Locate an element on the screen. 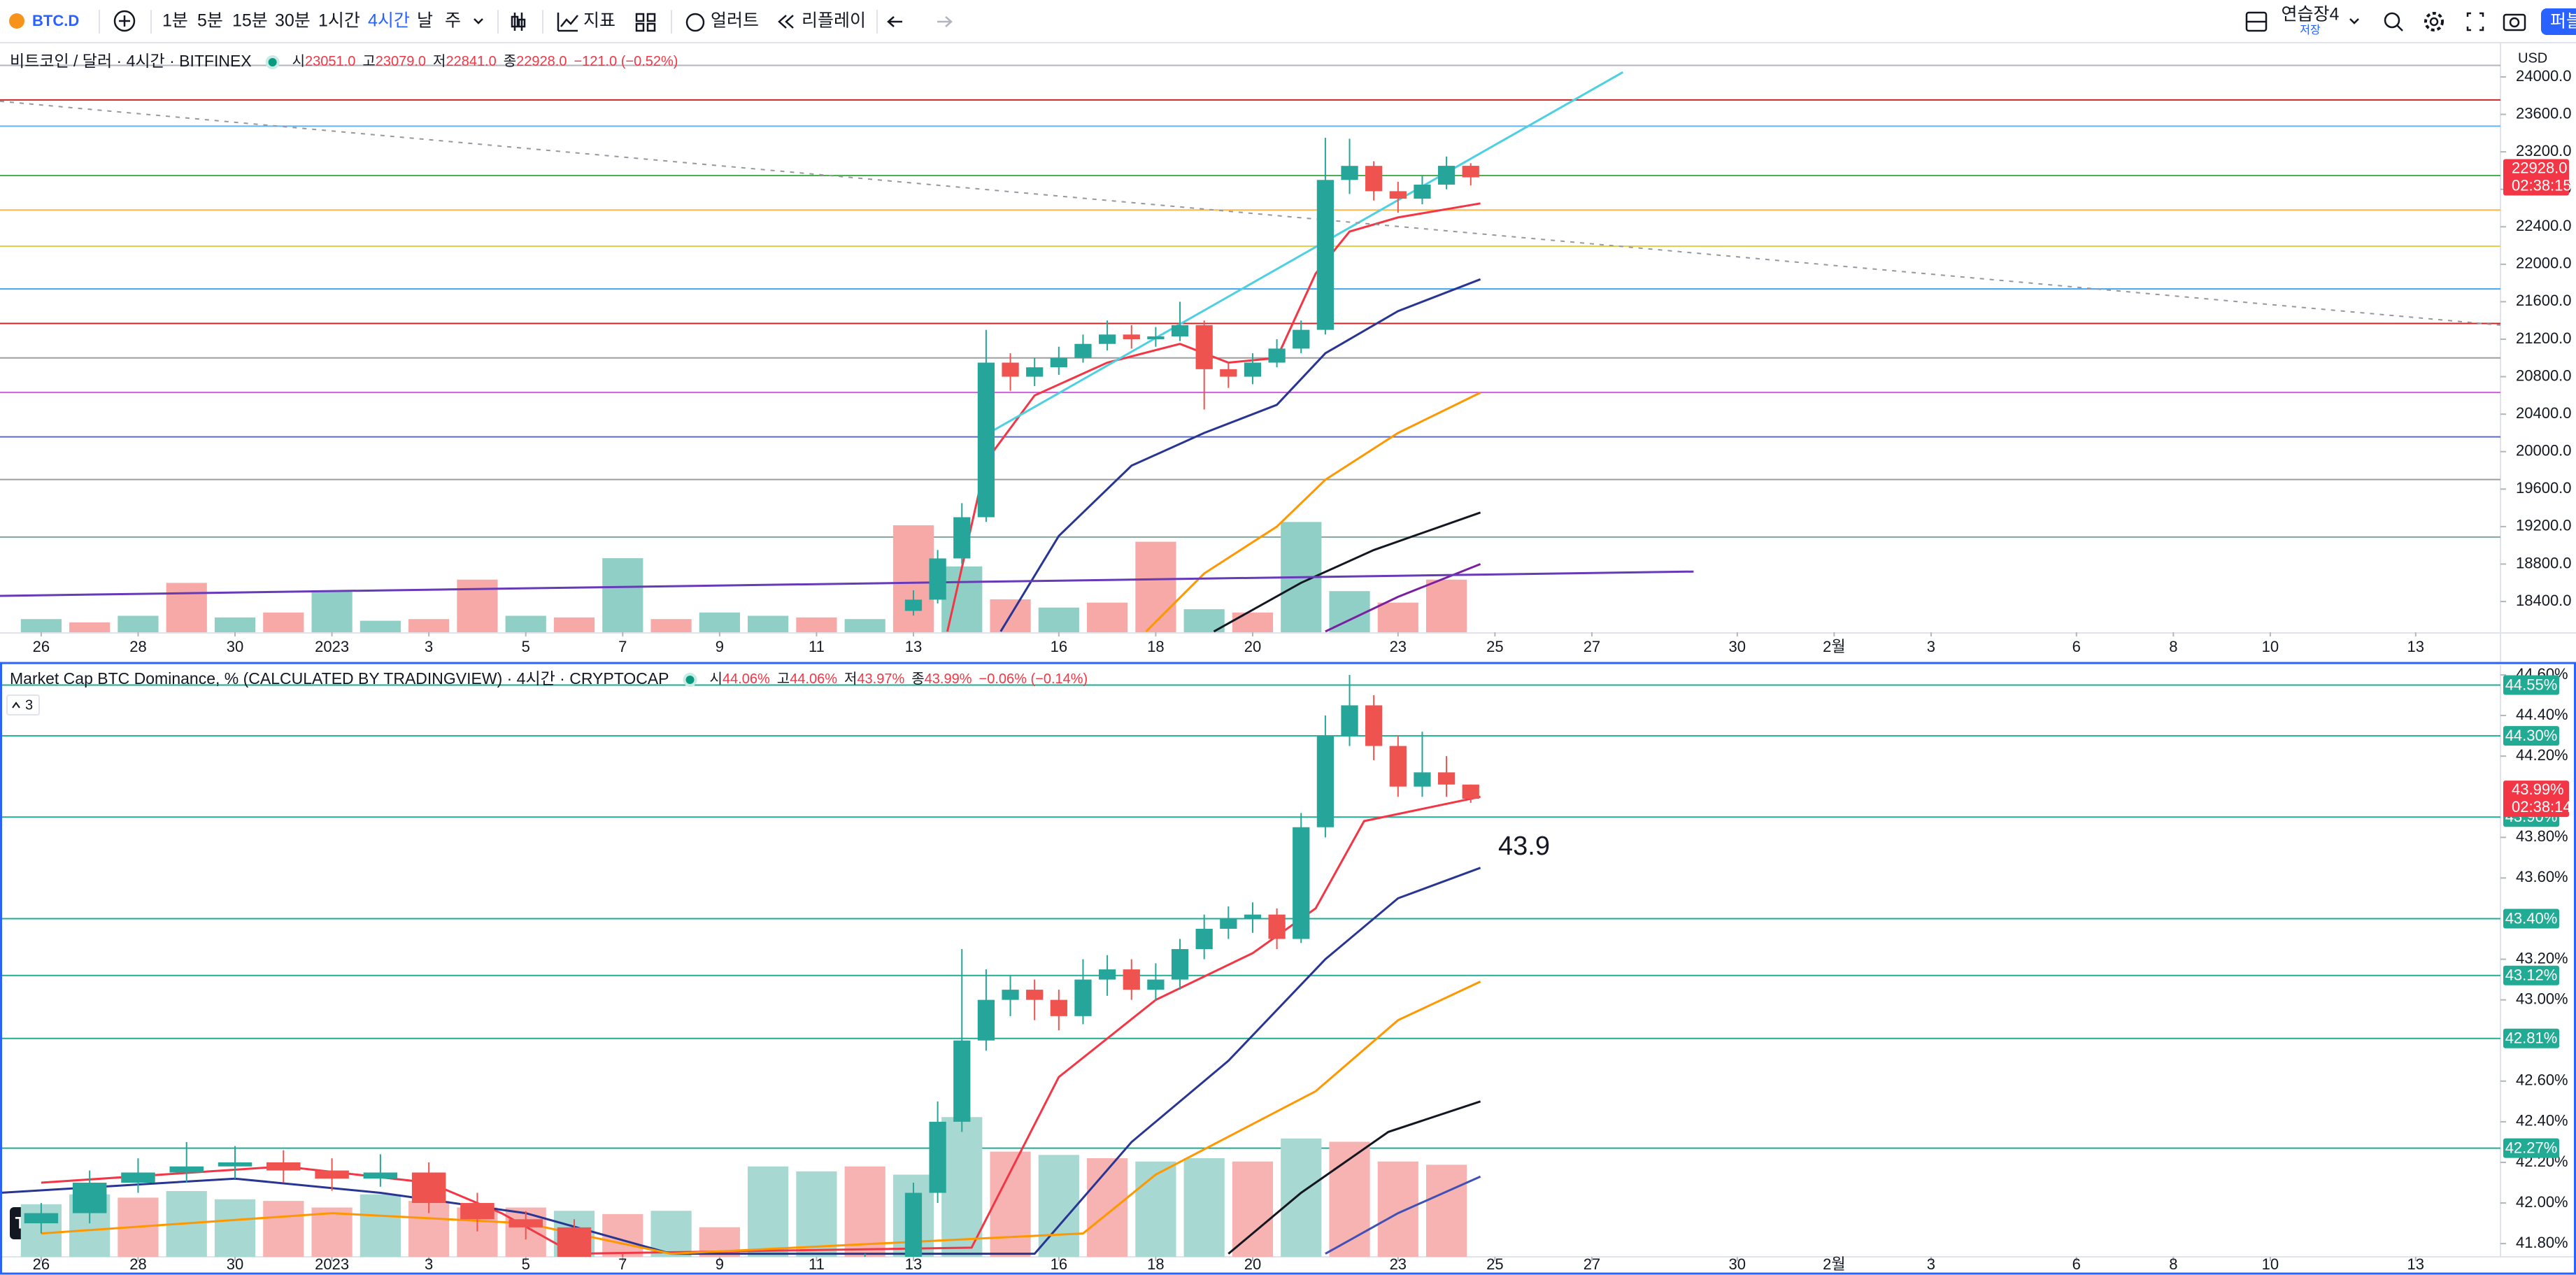  interval-button: 4시간 is located at coordinates (389, 21).